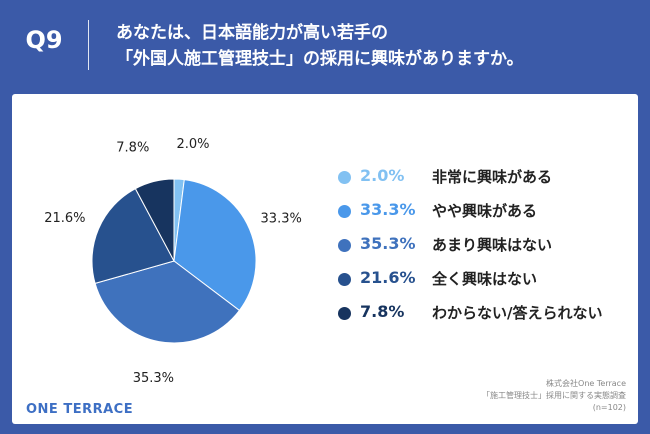 The width and height of the screenshot is (650, 434). I want to click on legend-value: 35.3%, so click(388, 243).